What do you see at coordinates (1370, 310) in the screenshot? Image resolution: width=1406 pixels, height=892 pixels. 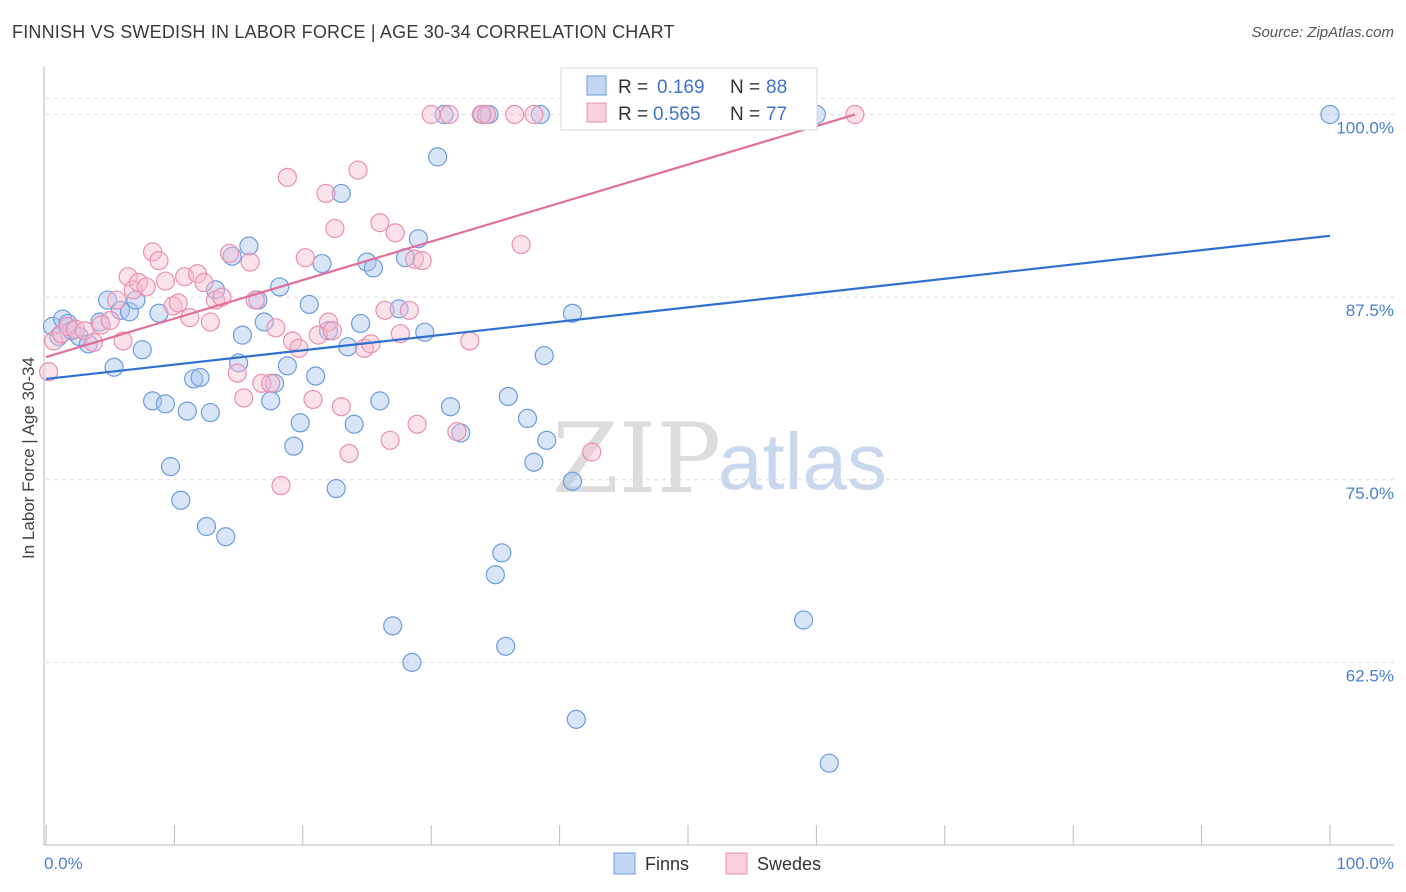 I see `y-tick-label: 87.5%` at bounding box center [1370, 310].